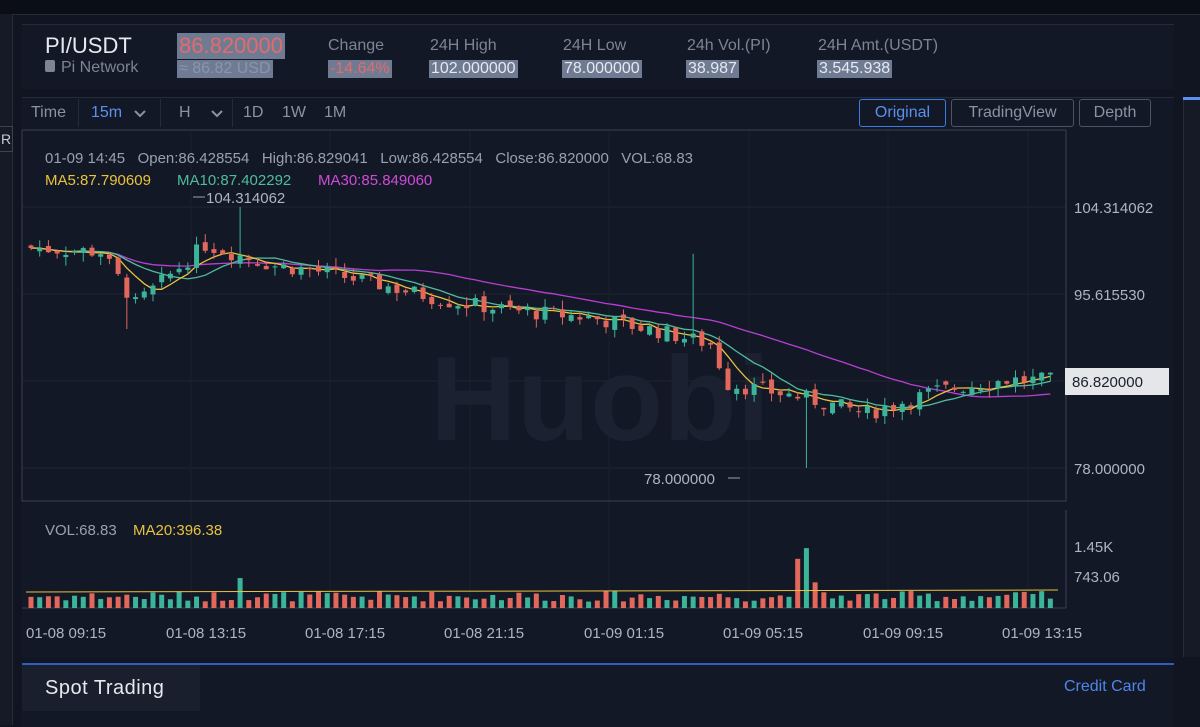 The image size is (1200, 727). What do you see at coordinates (88, 45) in the screenshot?
I see `pair-title: PI/USDT` at bounding box center [88, 45].